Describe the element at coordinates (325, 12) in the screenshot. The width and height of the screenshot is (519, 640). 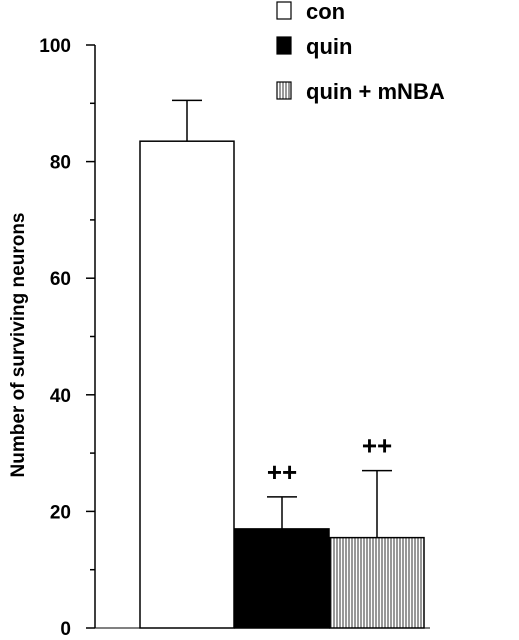
I see `legend-label-0: con` at that location.